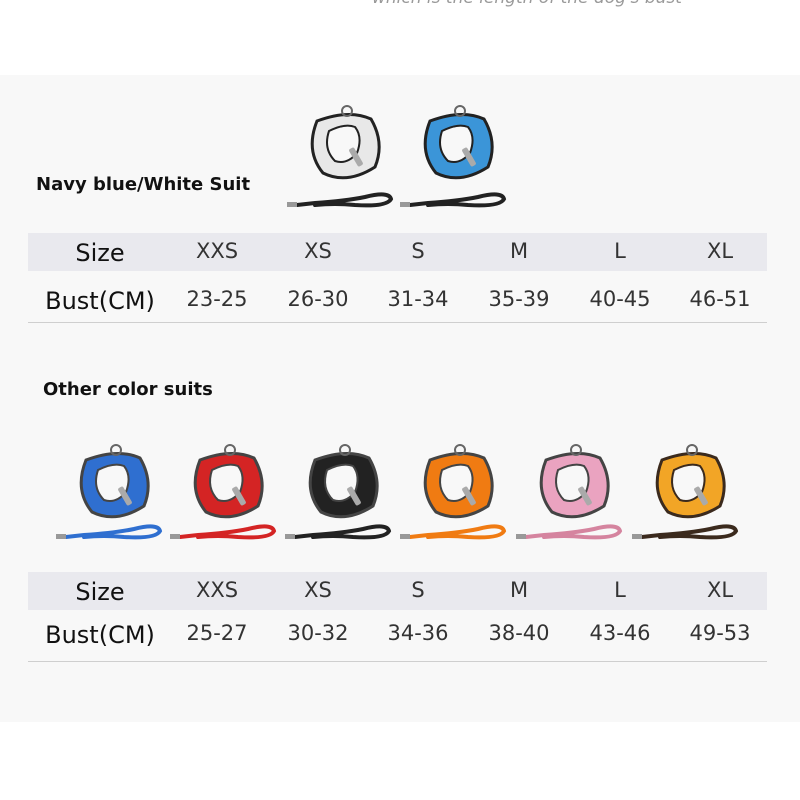 The width and height of the screenshot is (800, 800). What do you see at coordinates (620, 299) in the screenshot?
I see `size-cell: 40-45` at bounding box center [620, 299].